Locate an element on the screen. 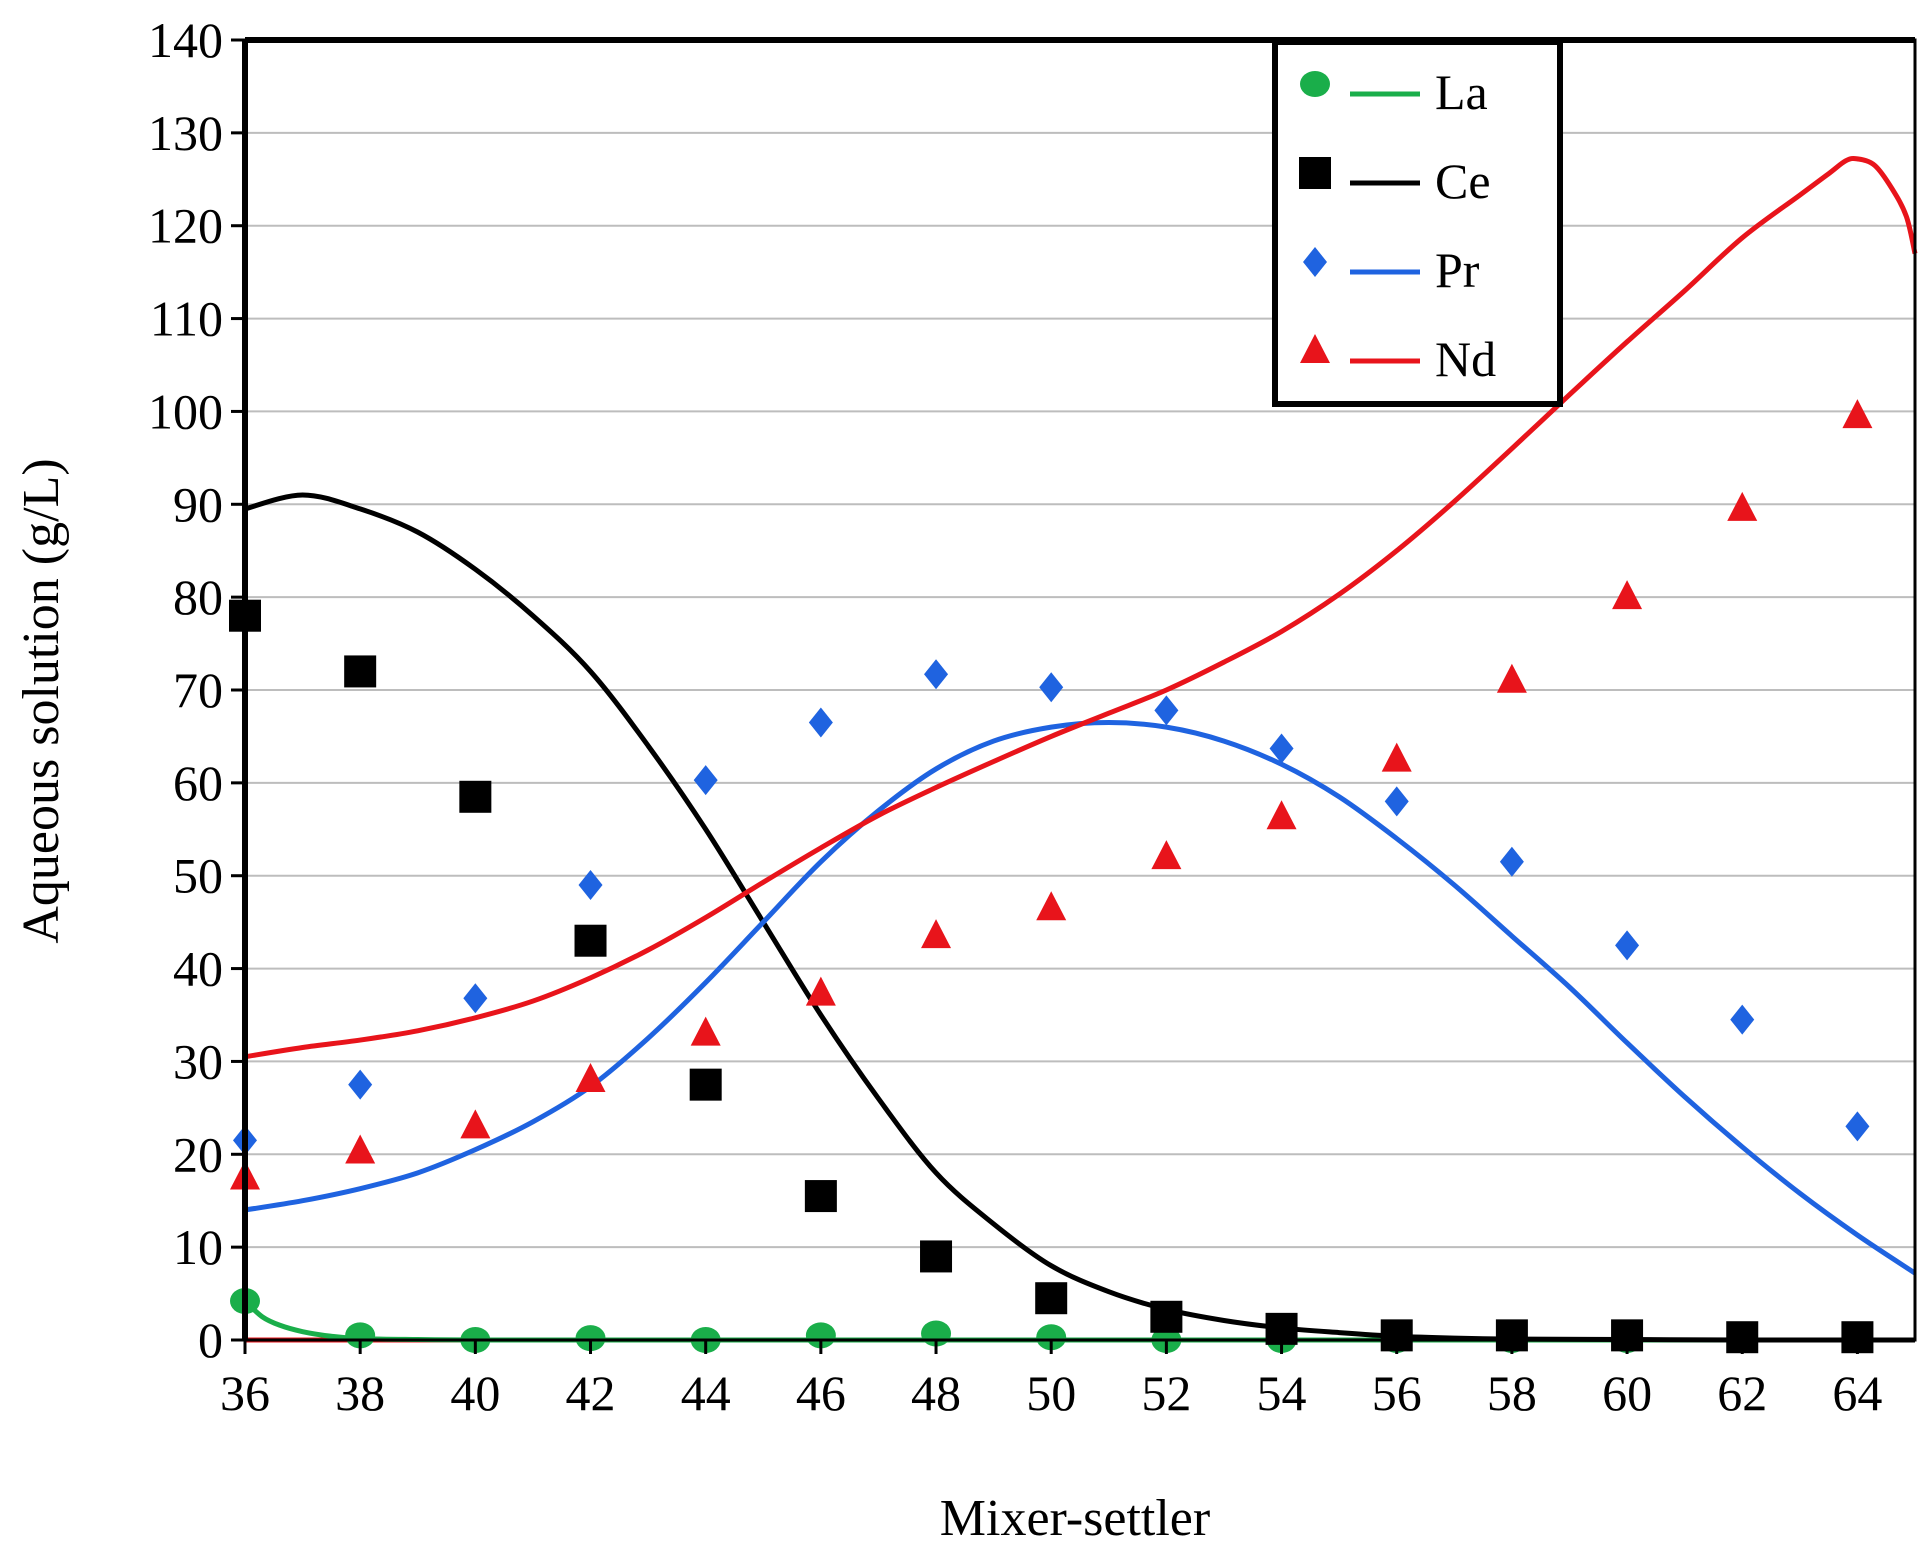  y-tick-label-140: 140 is located at coordinates (185, 40).